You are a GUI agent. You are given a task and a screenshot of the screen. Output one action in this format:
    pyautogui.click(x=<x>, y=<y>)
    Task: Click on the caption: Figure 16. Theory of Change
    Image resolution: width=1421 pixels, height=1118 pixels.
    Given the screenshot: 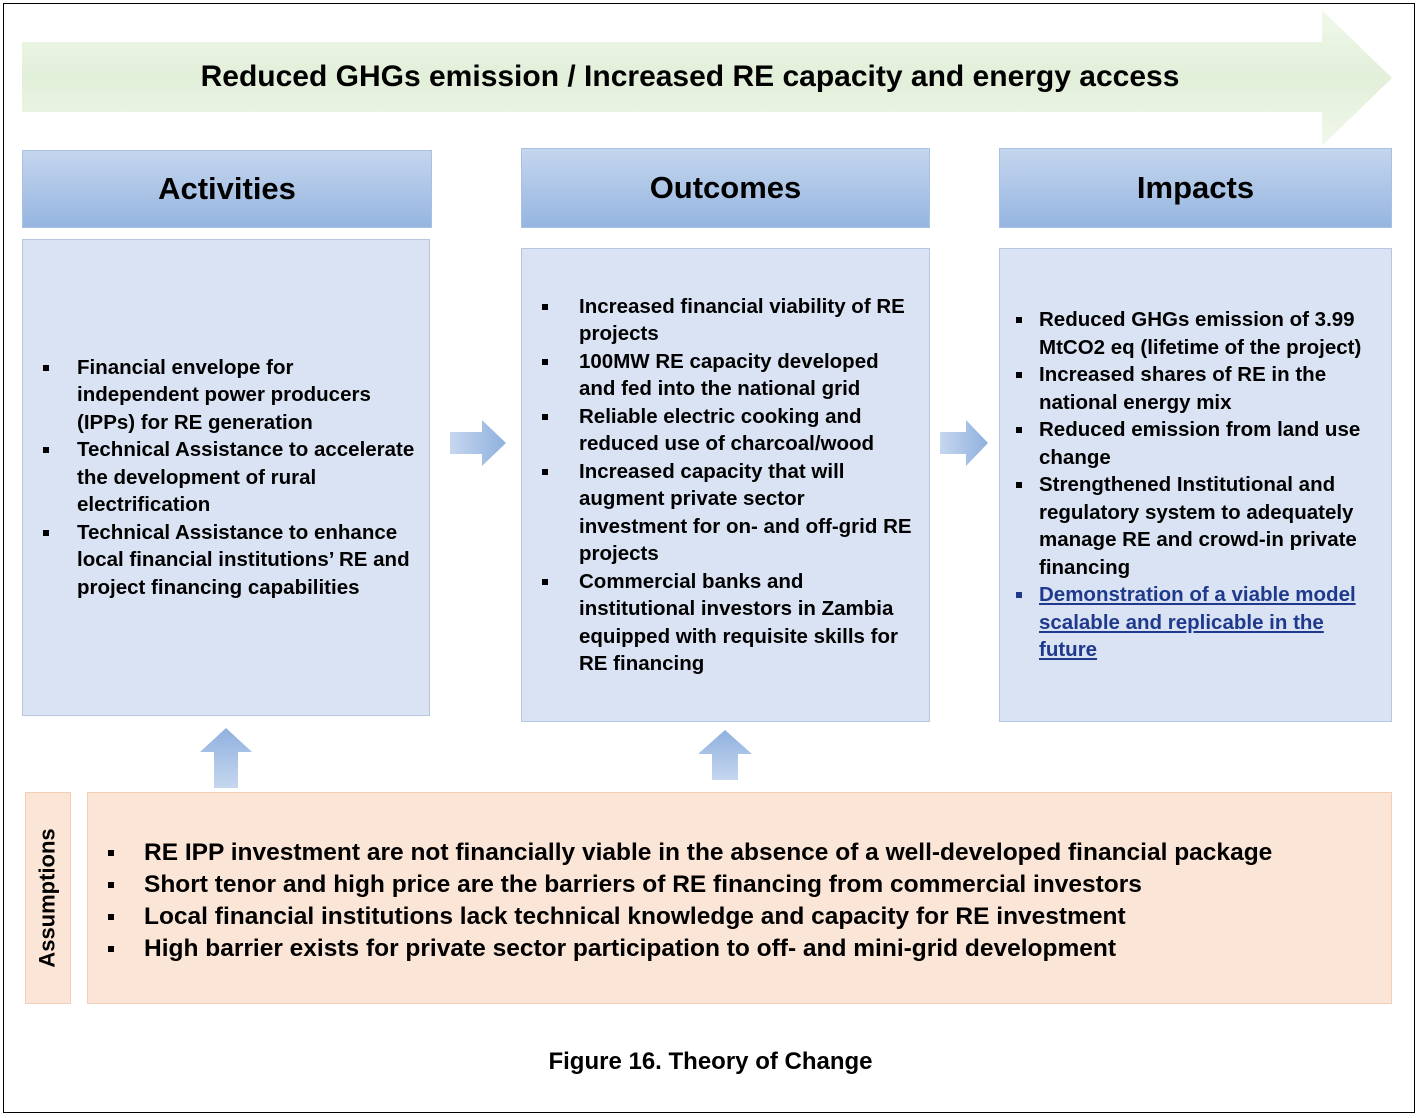 What is the action you would take?
    pyautogui.click(x=710, y=1061)
    